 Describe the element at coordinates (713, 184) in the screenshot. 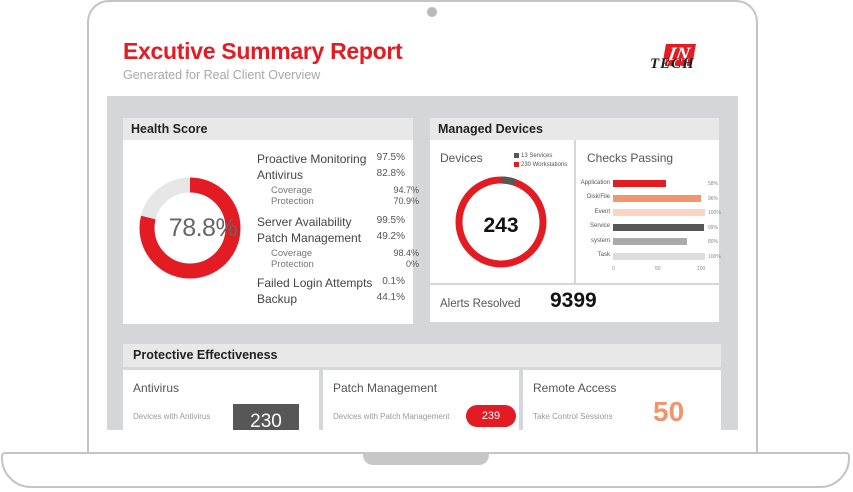

I see `check-value-label: 58%` at that location.